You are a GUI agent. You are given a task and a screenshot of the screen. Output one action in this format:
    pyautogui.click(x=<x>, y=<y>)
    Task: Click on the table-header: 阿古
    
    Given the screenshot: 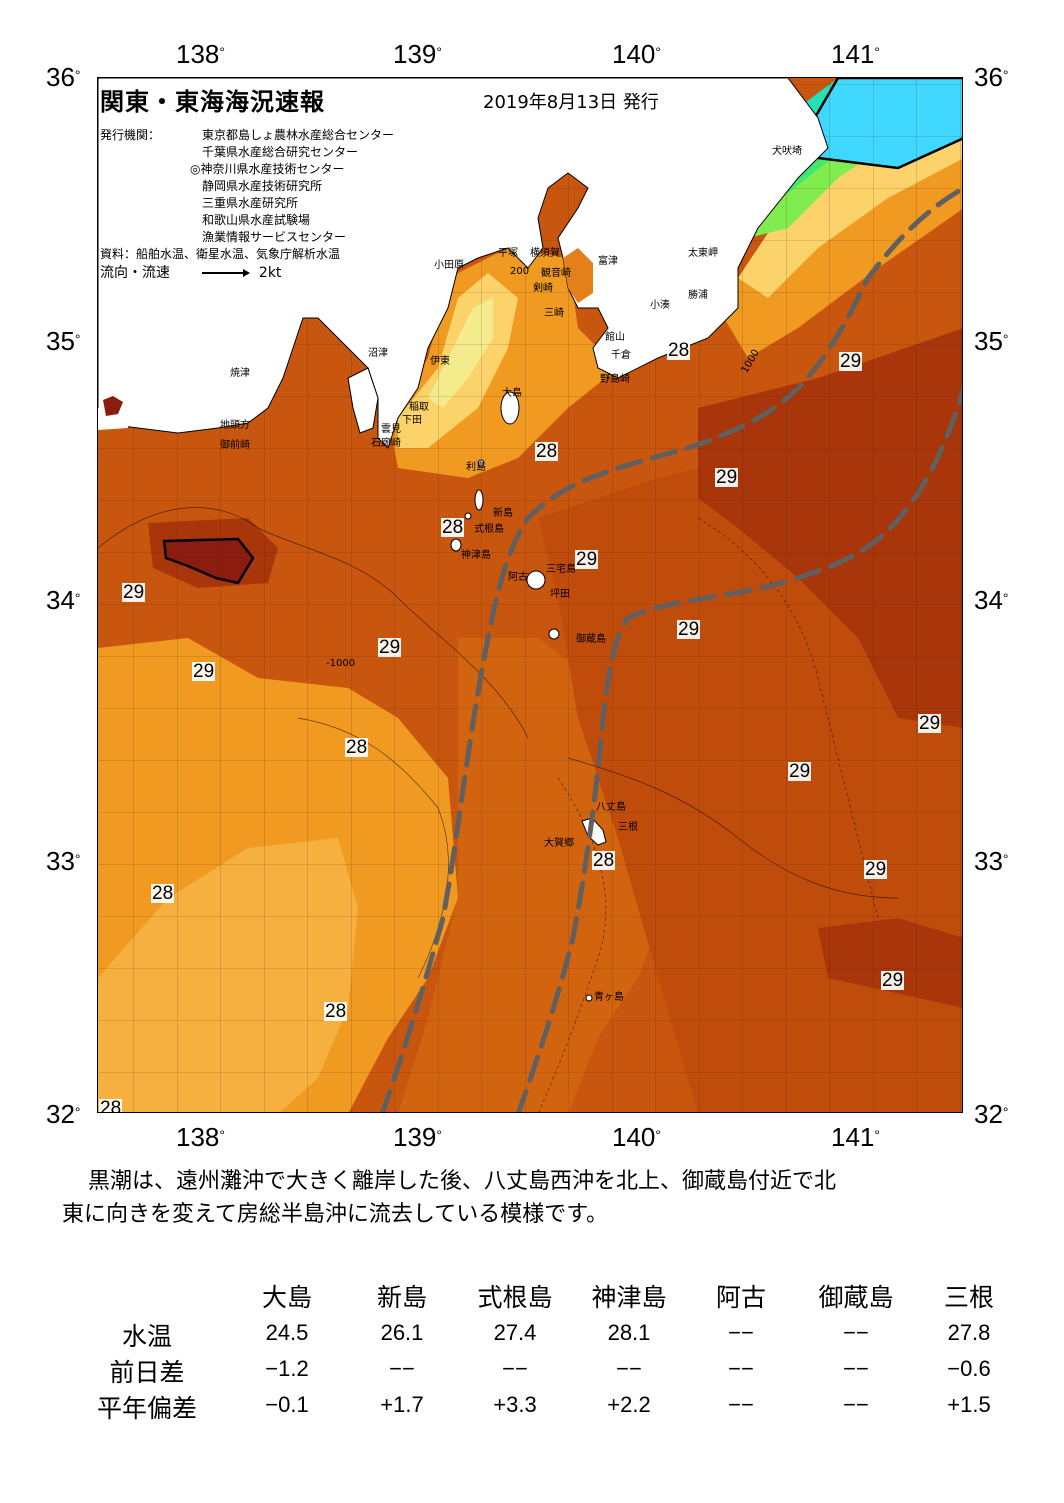 What is the action you would take?
    pyautogui.click(x=741, y=1297)
    